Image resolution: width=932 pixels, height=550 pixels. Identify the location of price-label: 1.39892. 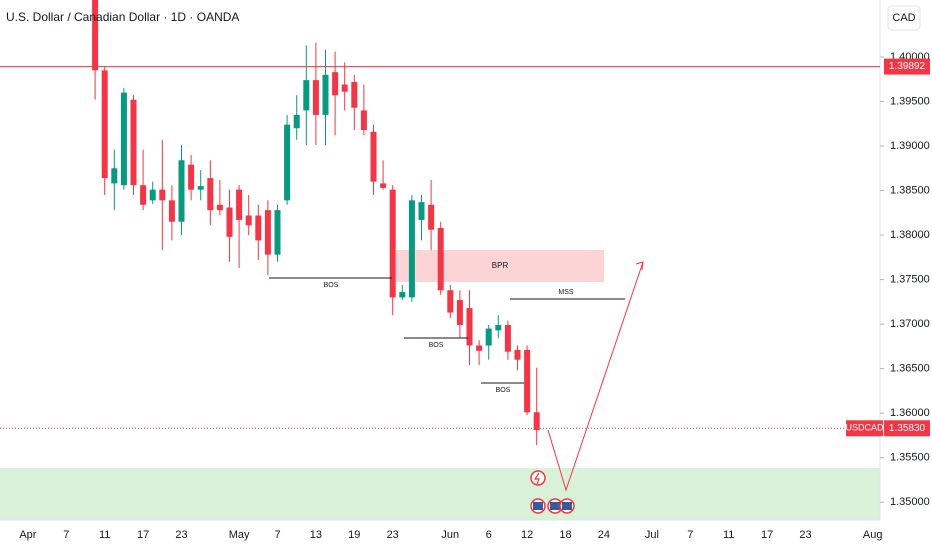
(907, 66).